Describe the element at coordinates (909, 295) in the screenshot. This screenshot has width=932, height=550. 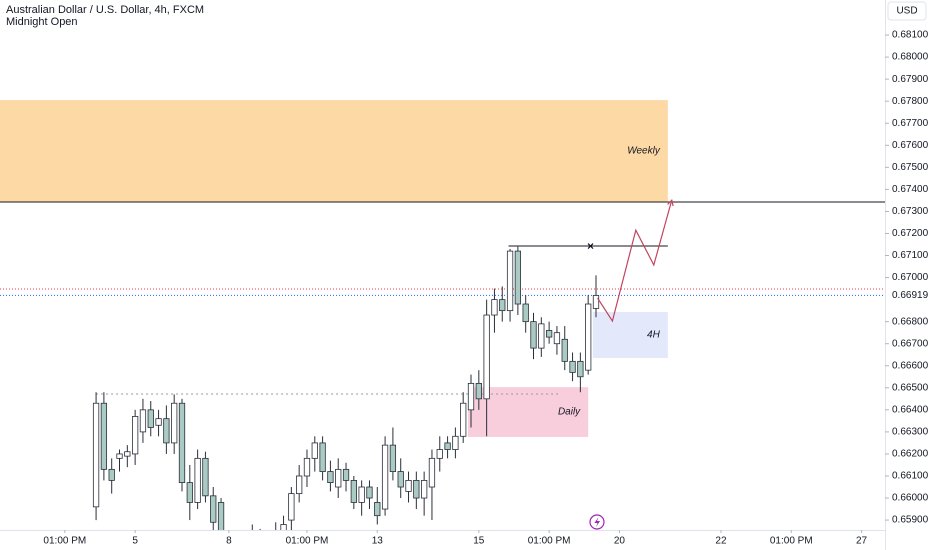
I see `last-price-tag` at that location.